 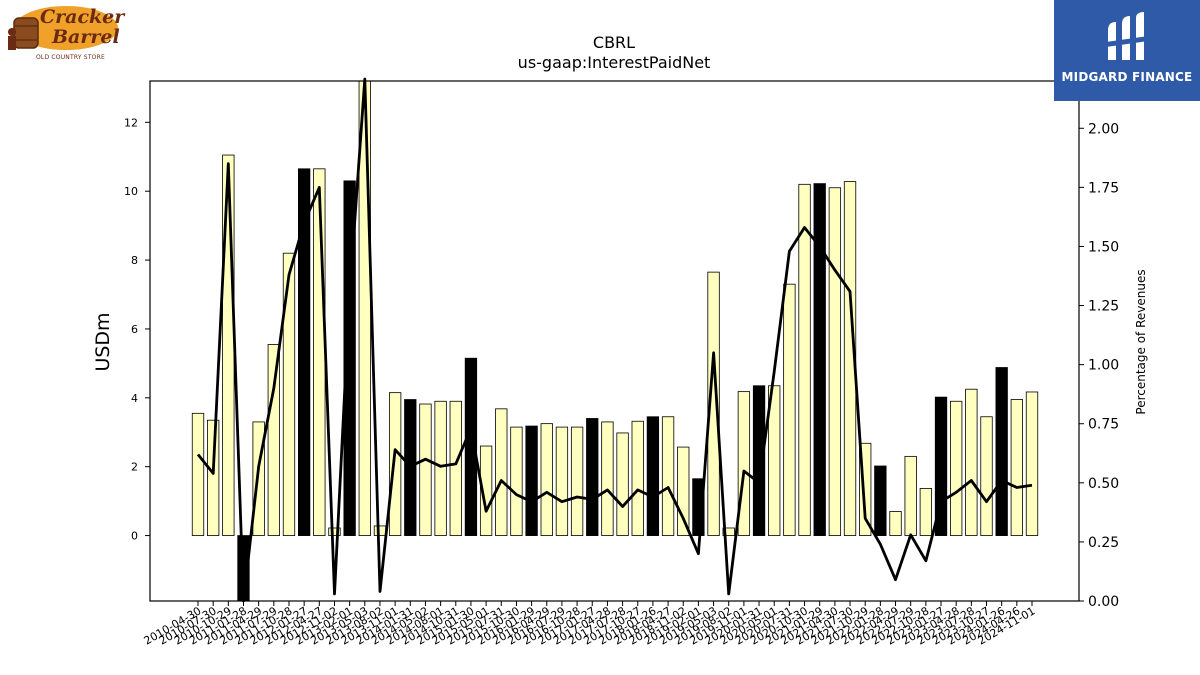 What do you see at coordinates (134, 536) in the screenshot?
I see `y-tick-label: 0` at bounding box center [134, 536].